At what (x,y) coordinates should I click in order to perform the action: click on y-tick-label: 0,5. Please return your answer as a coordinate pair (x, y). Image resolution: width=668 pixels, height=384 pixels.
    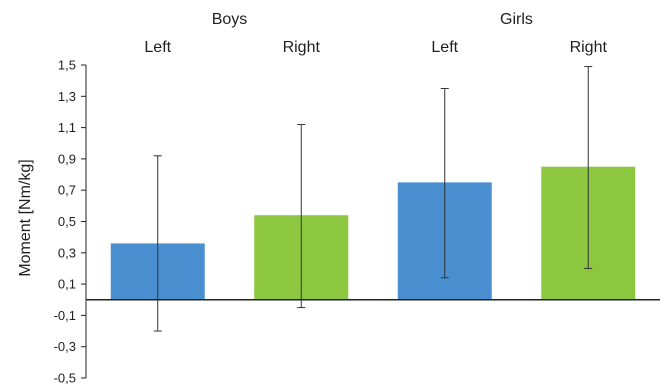
    Looking at the image, I should click on (67, 221).